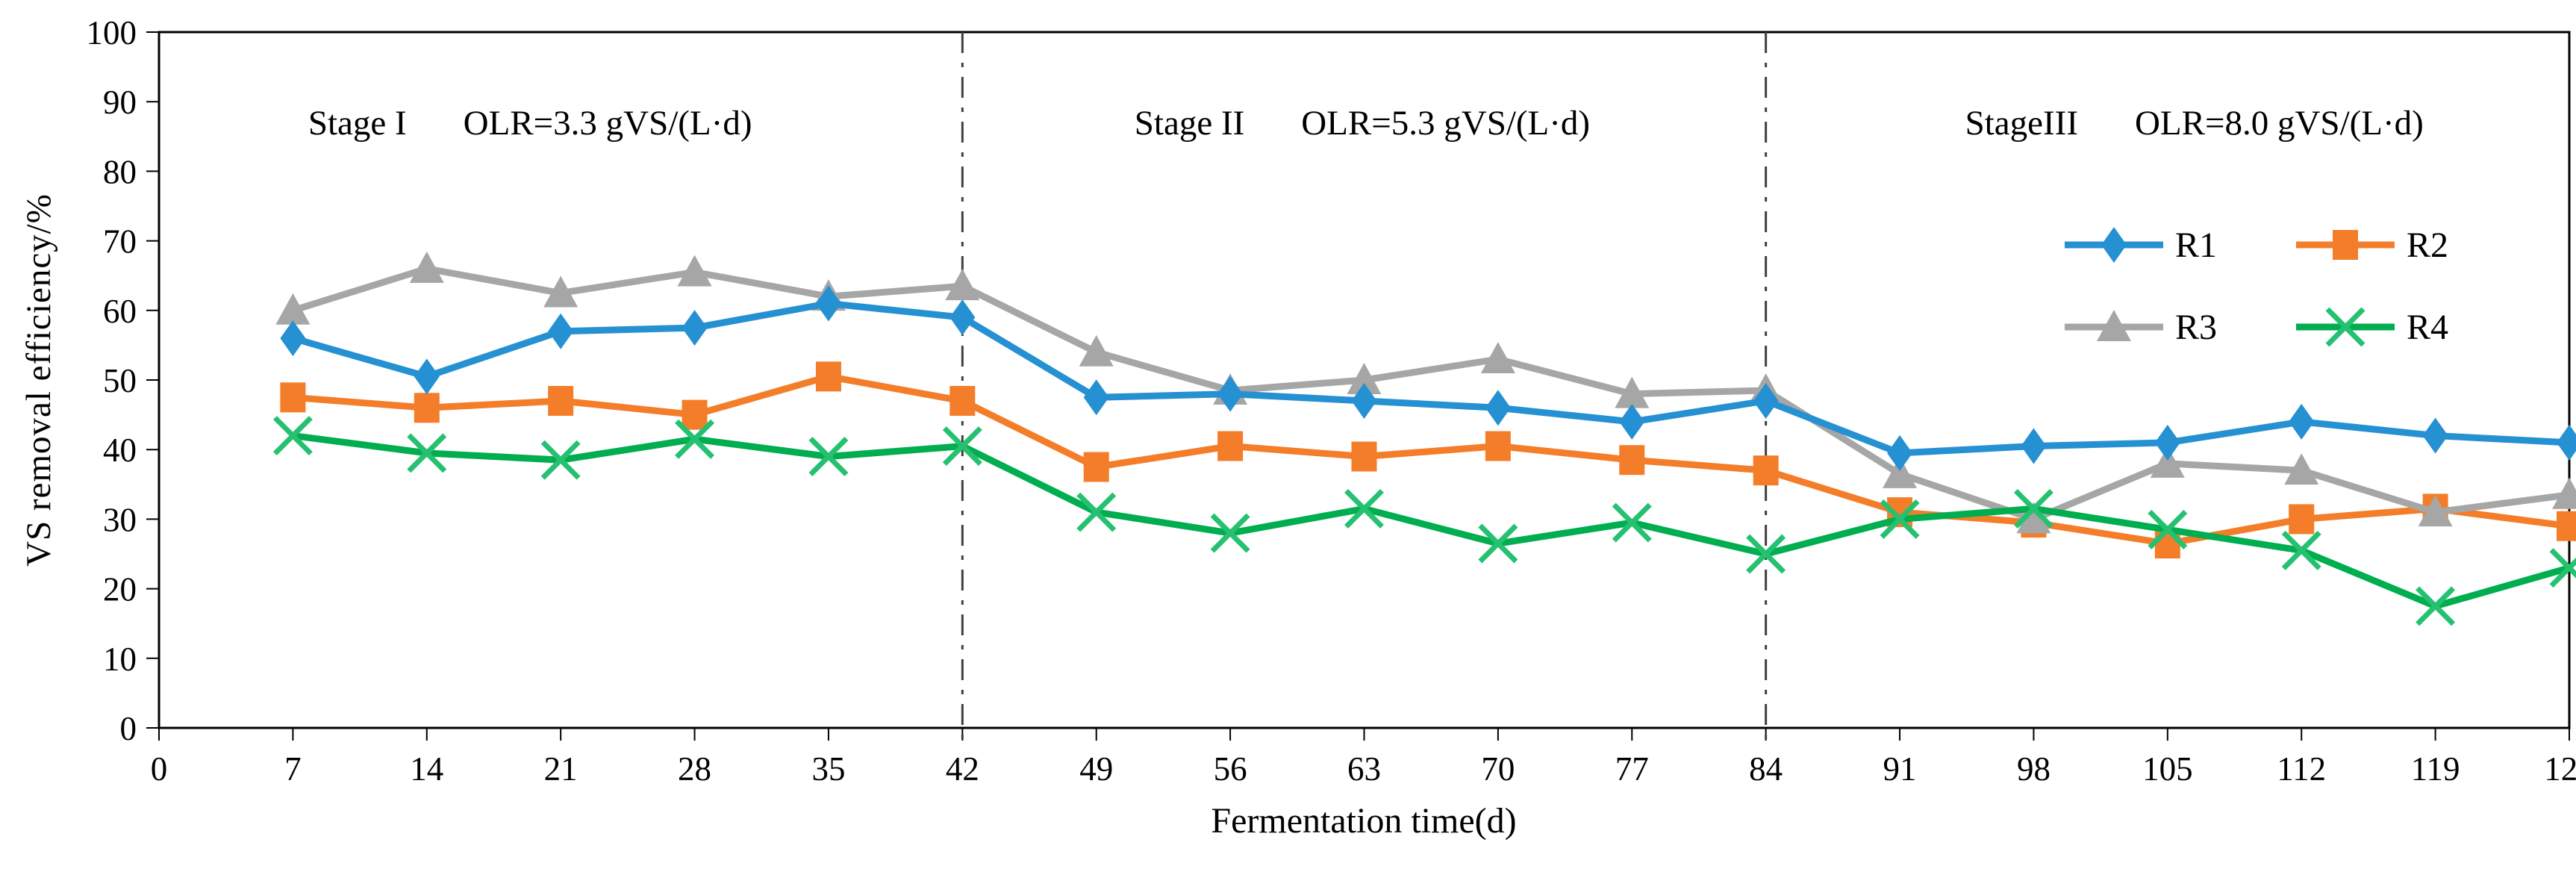 The height and width of the screenshot is (869, 2576). I want to click on x-tick-label: 56, so click(1230, 769).